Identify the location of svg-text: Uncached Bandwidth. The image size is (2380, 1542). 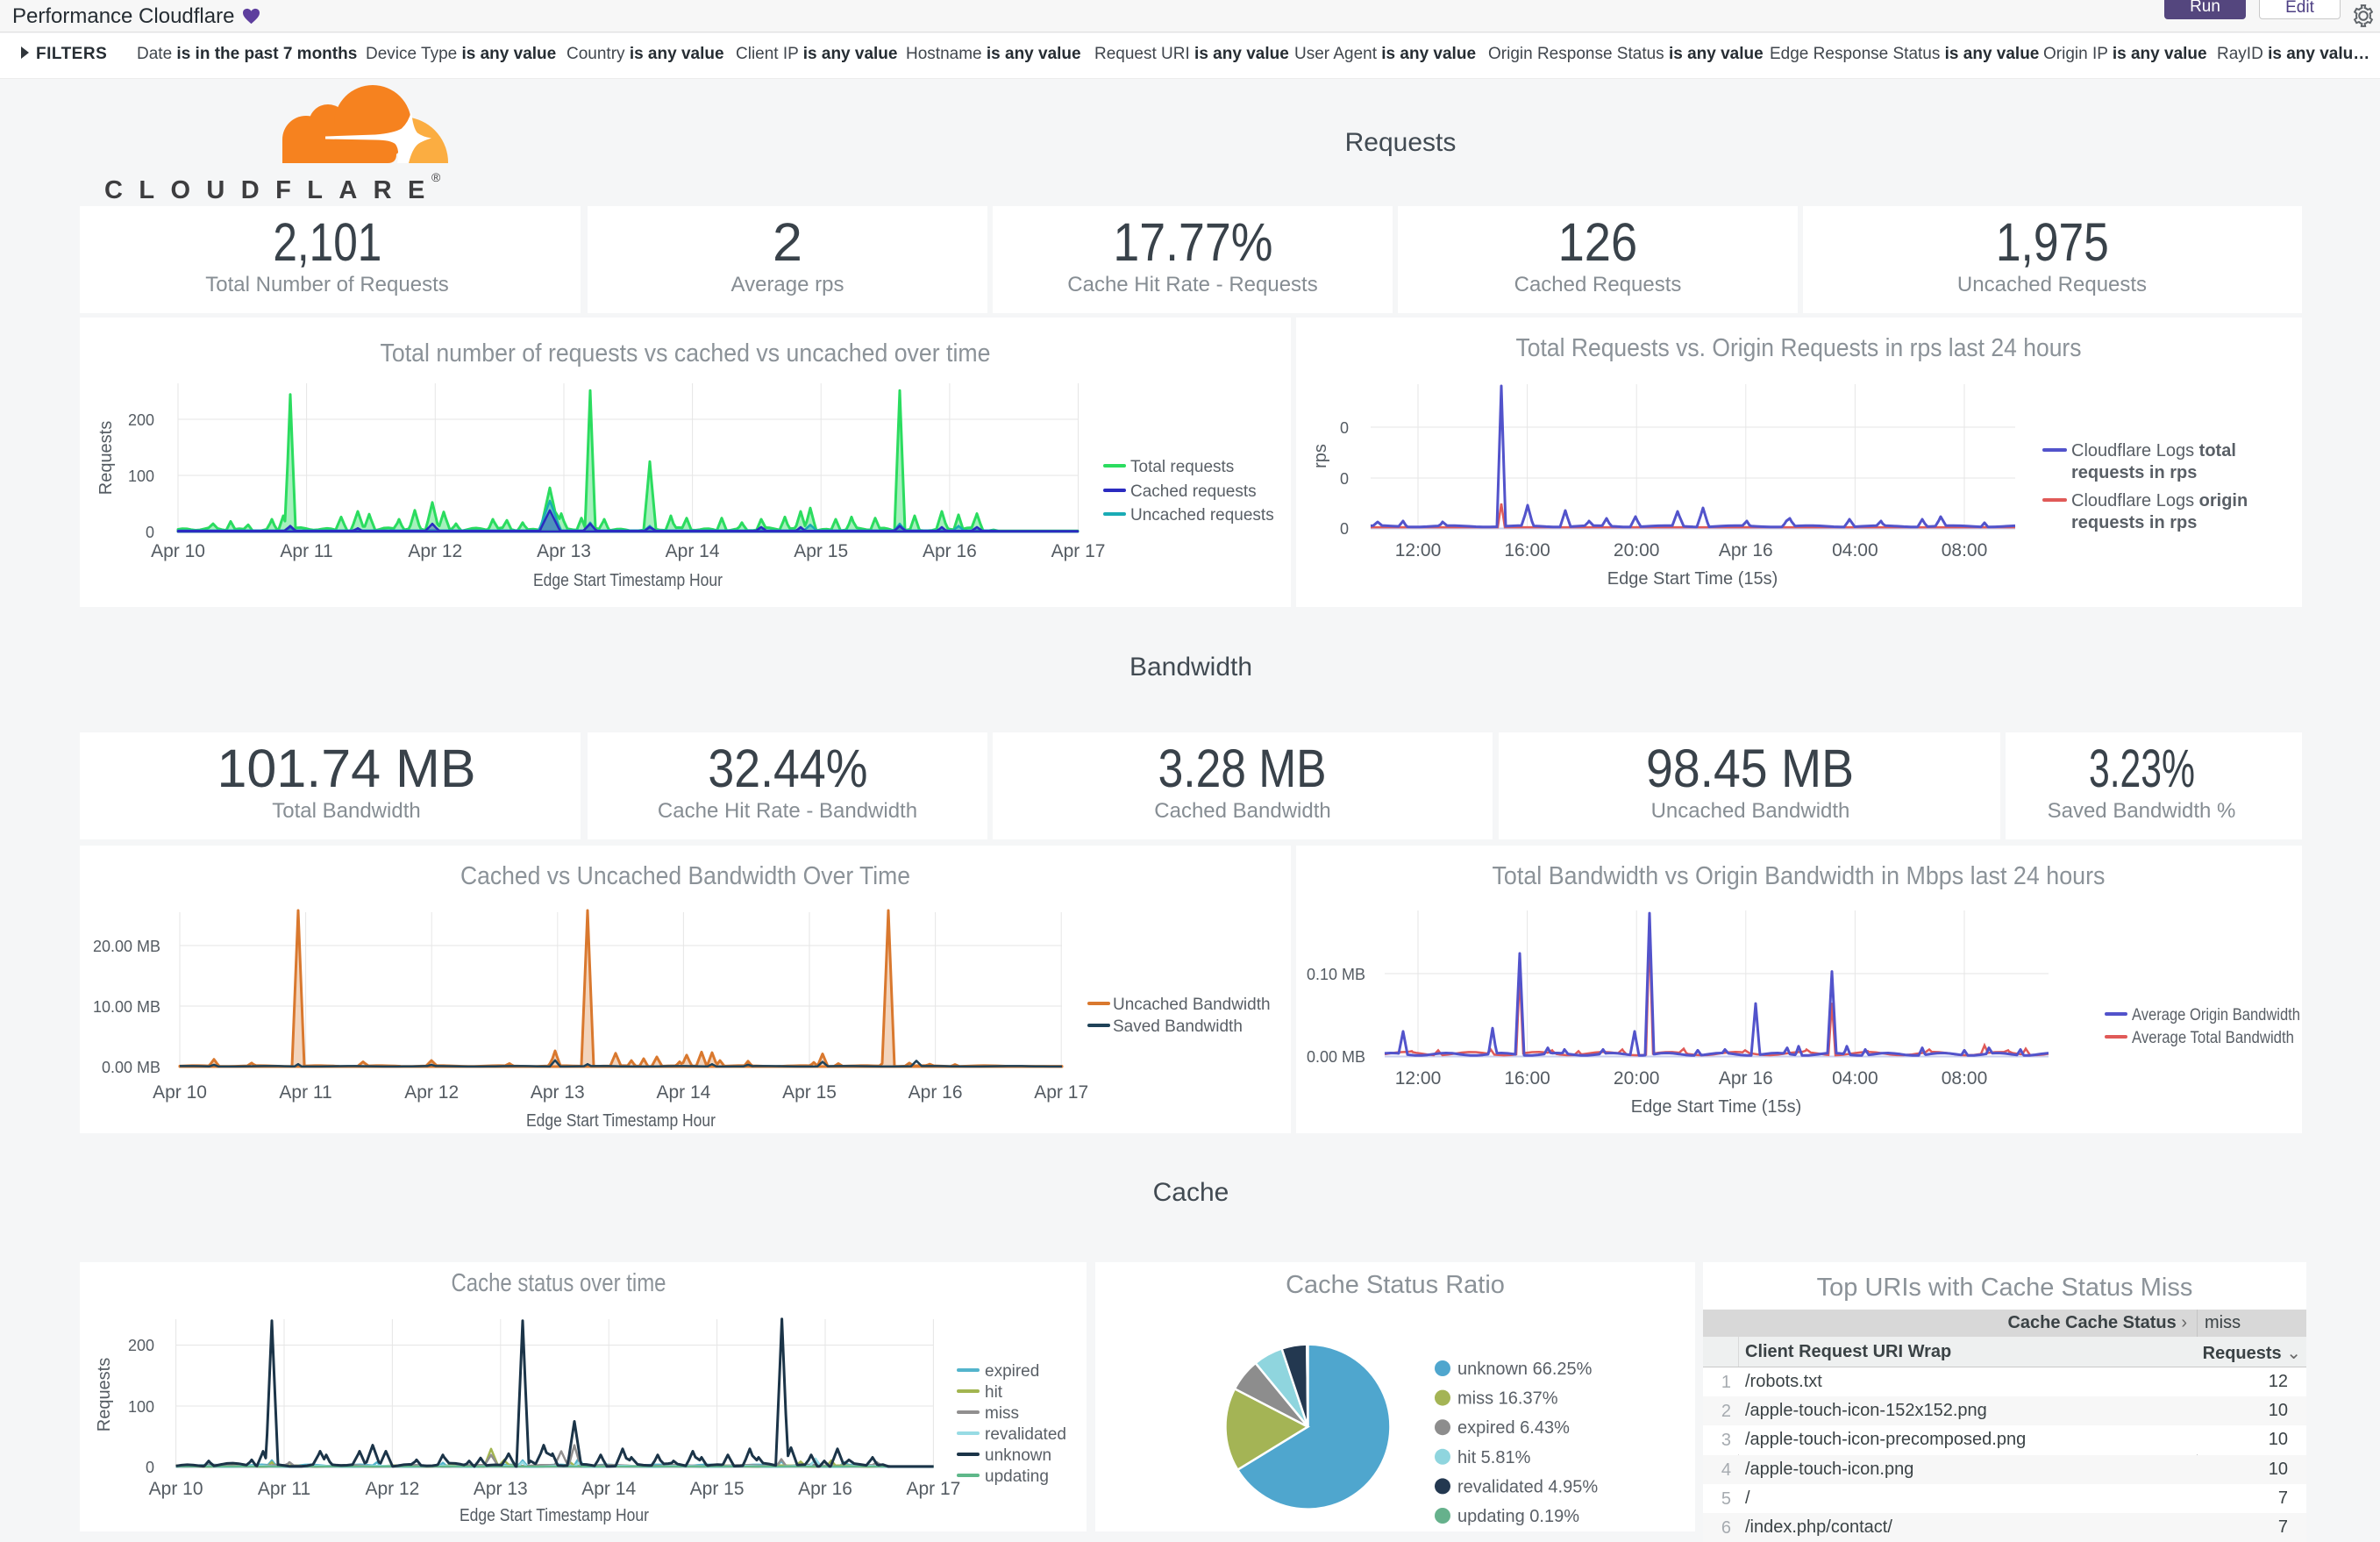
(1192, 1005).